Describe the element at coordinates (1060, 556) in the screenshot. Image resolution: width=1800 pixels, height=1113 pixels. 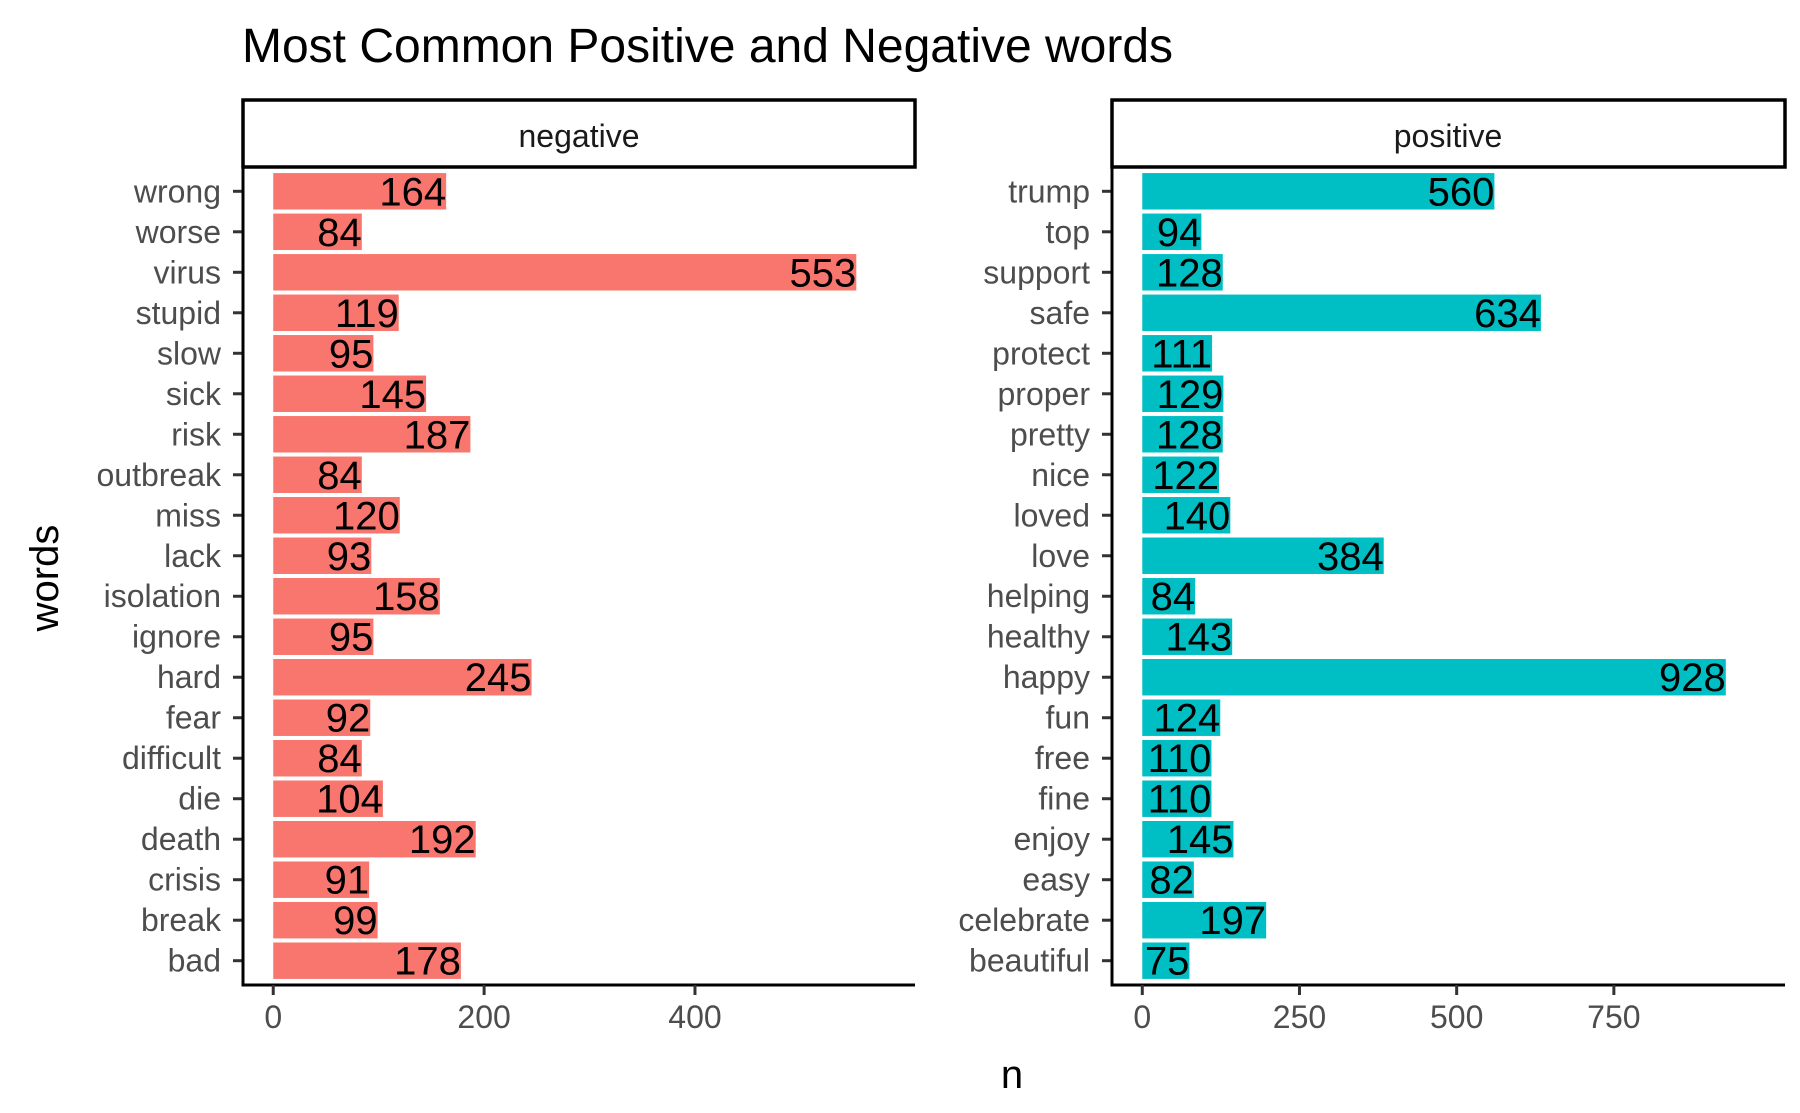
I see `category-label-love: love` at that location.